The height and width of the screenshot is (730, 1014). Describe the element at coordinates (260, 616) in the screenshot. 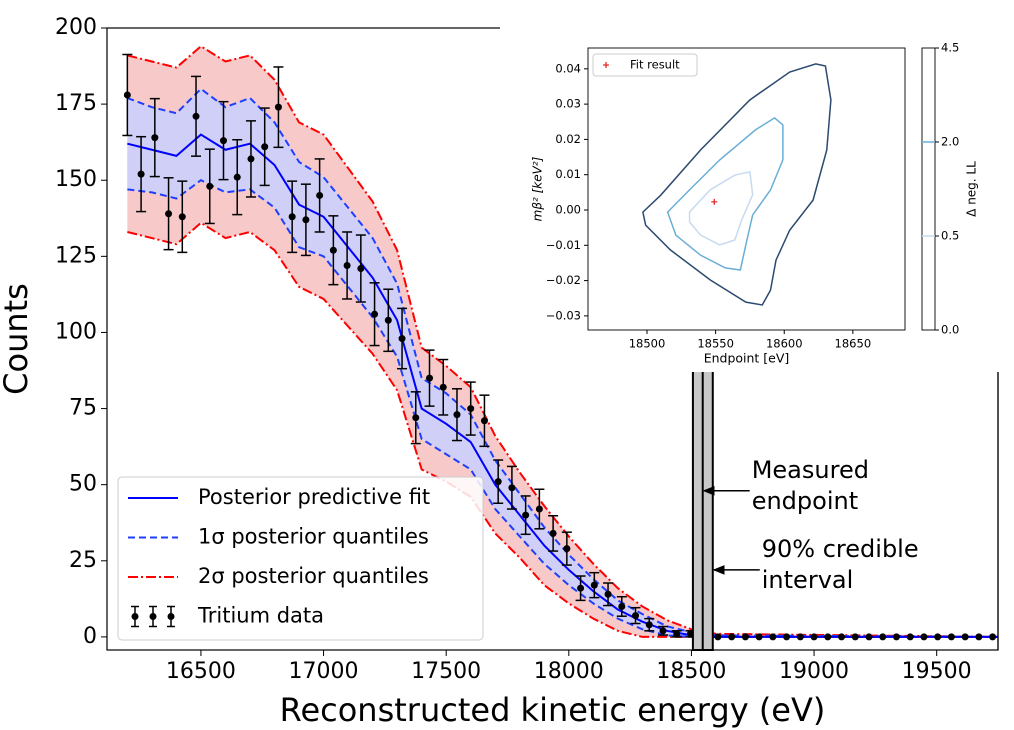

I see `legend-label: Tritium data` at that location.